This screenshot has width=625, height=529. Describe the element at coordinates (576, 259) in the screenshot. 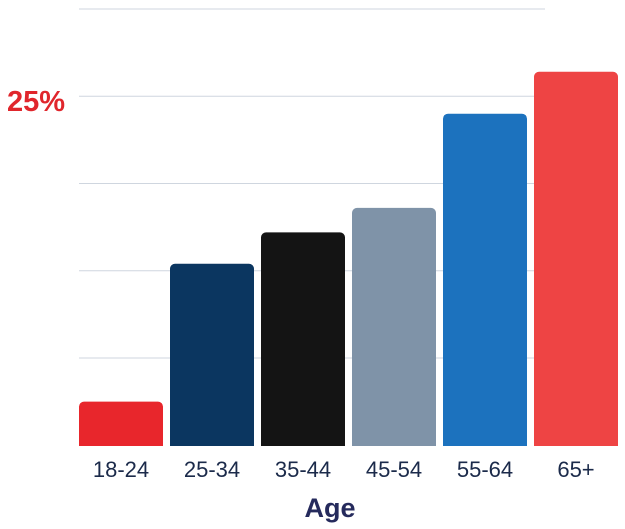

I see `bar-65+` at that location.